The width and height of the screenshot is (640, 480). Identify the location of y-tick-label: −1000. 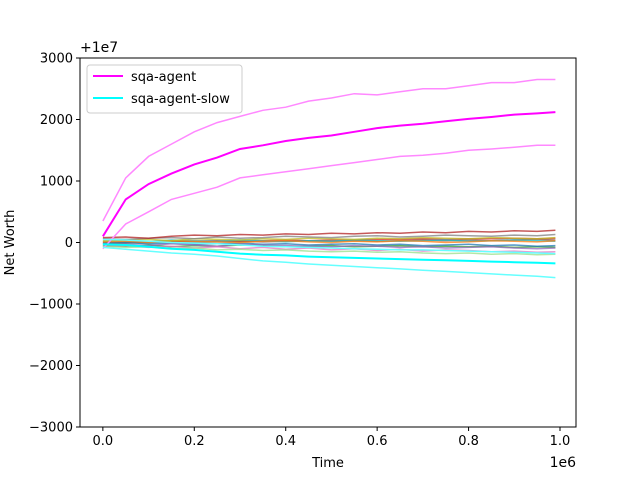
(51, 305).